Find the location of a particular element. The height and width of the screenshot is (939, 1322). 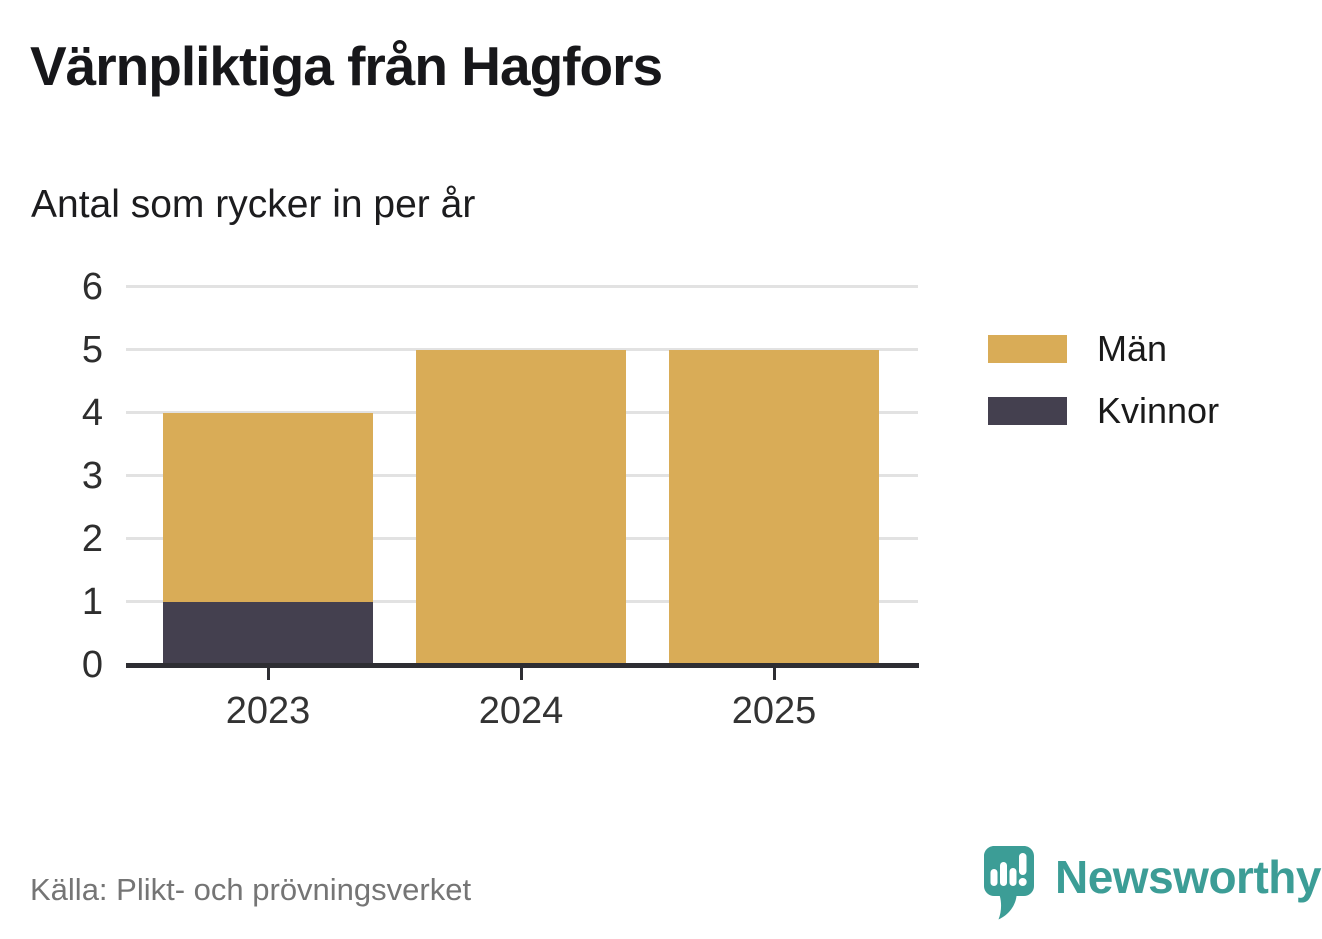

y-tick-label: 3 is located at coordinates (92, 476).